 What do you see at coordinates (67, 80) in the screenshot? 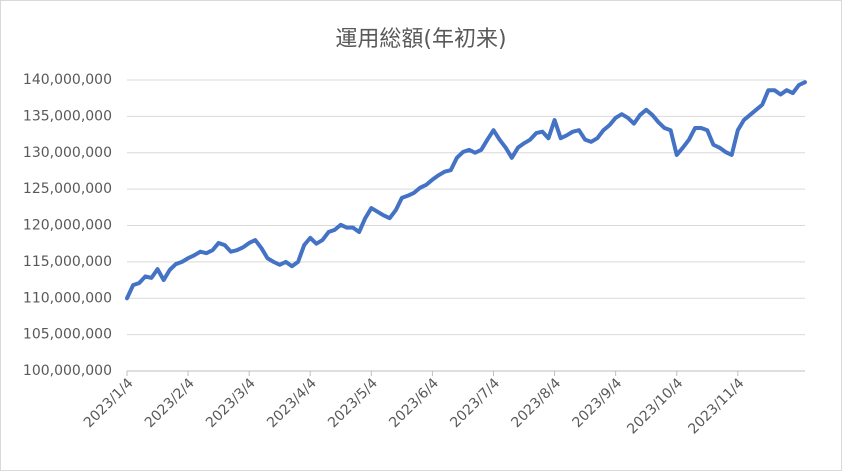
I see `y-tick-label: 140,000,000` at bounding box center [67, 80].